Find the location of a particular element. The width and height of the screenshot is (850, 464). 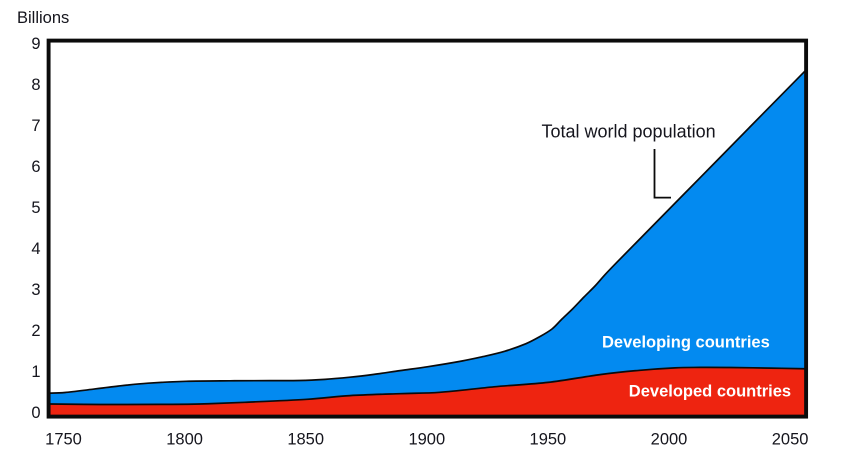

svg-text: Billions is located at coordinates (43, 18).